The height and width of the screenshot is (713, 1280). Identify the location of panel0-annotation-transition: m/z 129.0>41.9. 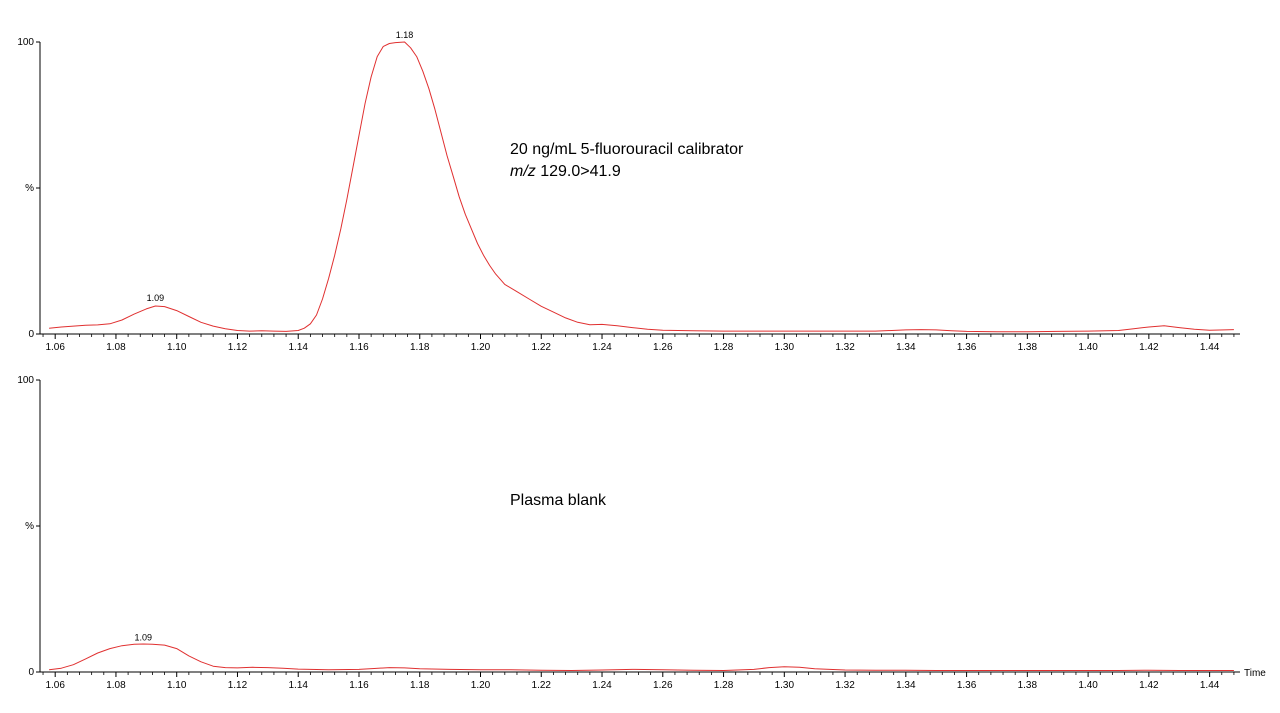
(565, 171).